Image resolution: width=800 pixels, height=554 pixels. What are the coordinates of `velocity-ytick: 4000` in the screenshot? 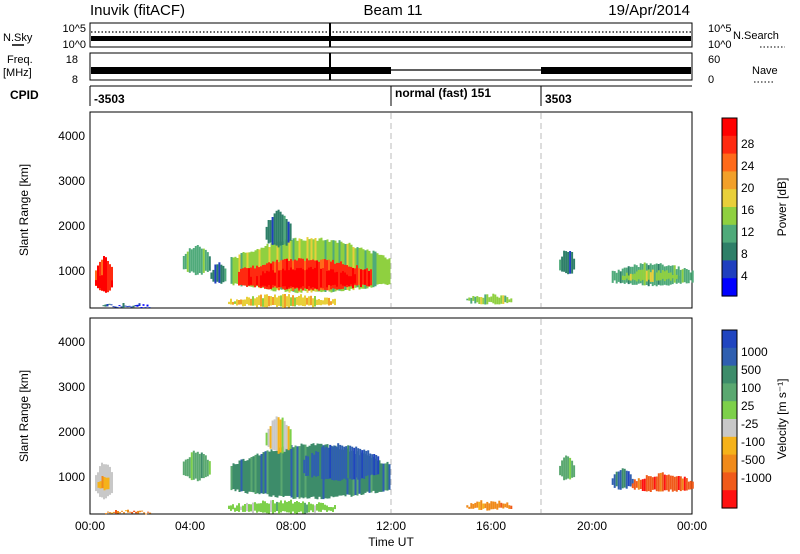 It's located at (71, 342).